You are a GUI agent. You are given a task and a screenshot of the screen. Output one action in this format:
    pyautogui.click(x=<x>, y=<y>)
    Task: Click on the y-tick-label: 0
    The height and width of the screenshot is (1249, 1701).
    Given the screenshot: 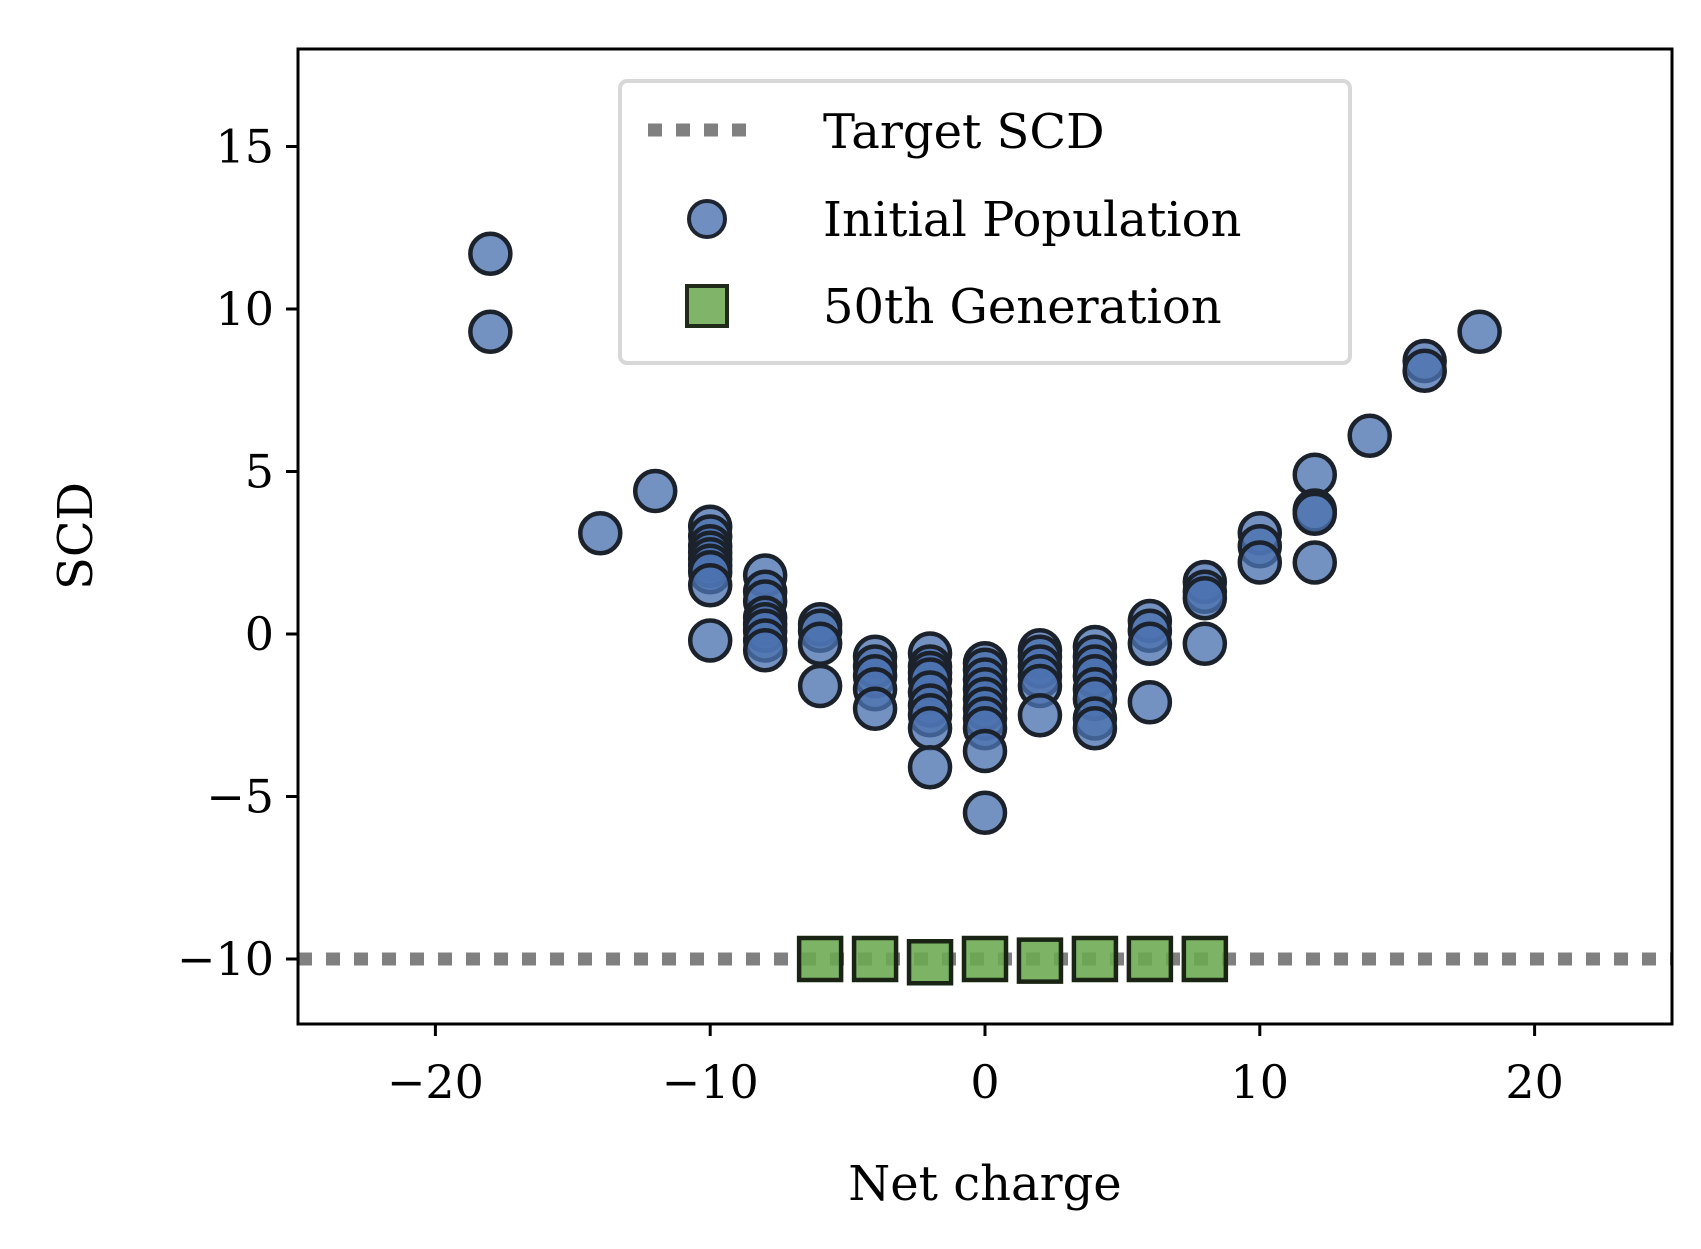 What is the action you would take?
    pyautogui.click(x=259, y=634)
    